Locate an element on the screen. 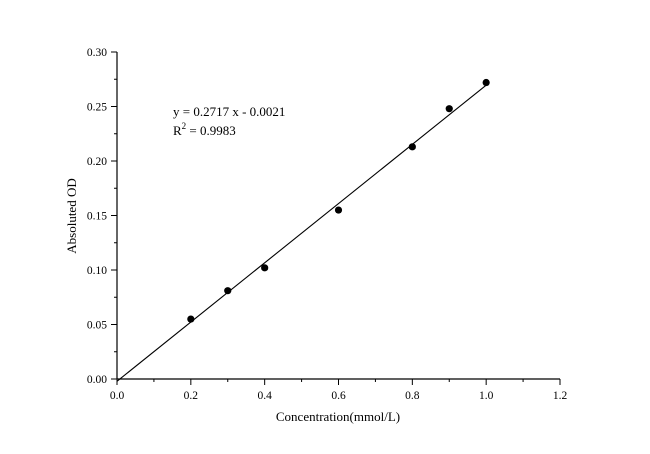  r-squared-annotation: R2 = 0.9983 is located at coordinates (204, 129).